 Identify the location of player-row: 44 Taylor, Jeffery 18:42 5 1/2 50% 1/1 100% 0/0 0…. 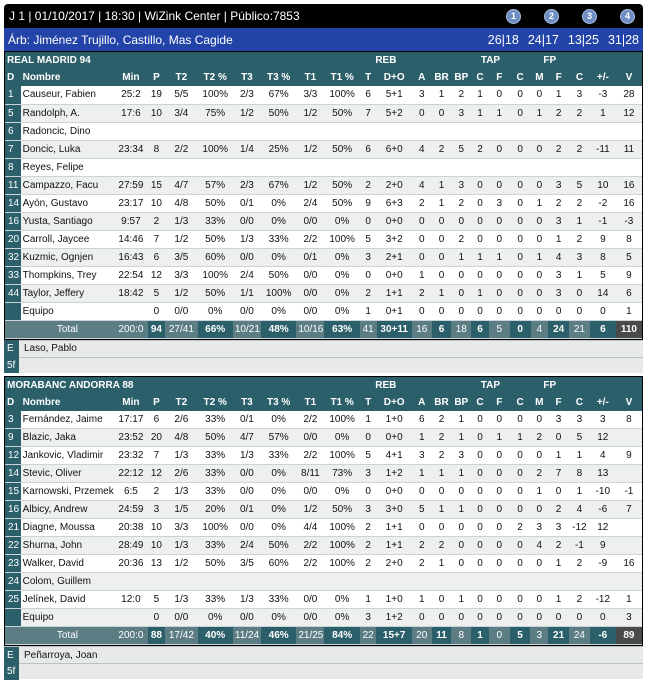
(323, 293).